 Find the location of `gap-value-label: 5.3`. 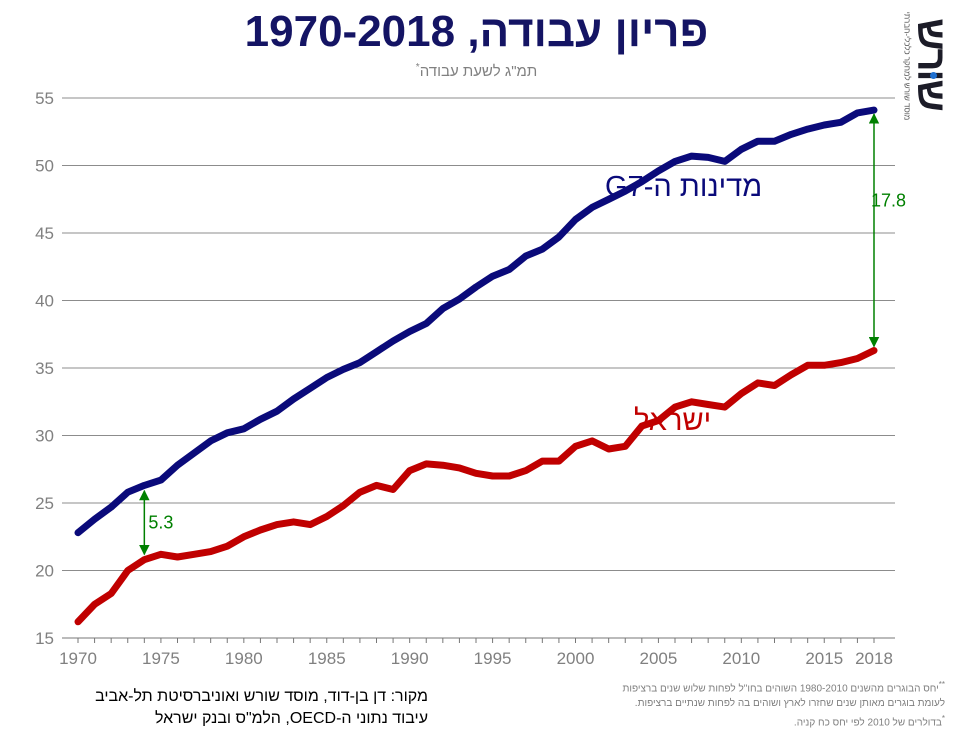

gap-value-label: 5.3 is located at coordinates (160, 523).